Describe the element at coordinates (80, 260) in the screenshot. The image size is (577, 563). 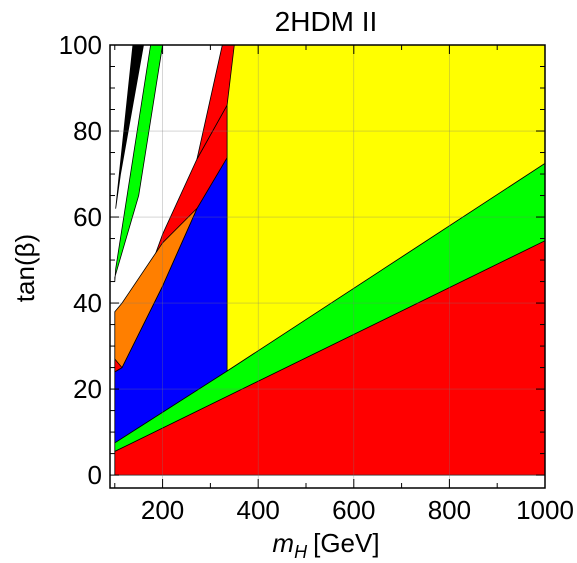
I see `y-tick-labels: 0 20 40 60 80 100` at that location.